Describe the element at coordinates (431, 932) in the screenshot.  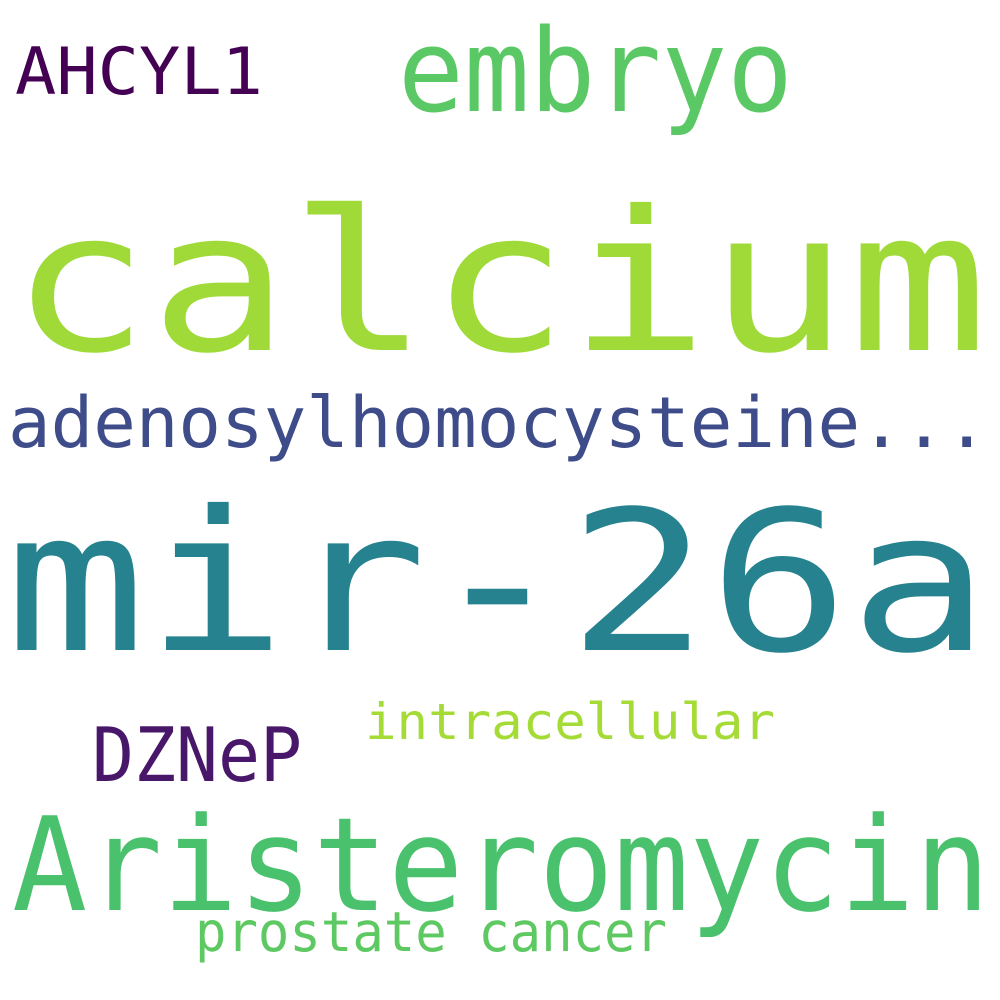
I see `word-prostate-cancer: prostate cancer` at that location.